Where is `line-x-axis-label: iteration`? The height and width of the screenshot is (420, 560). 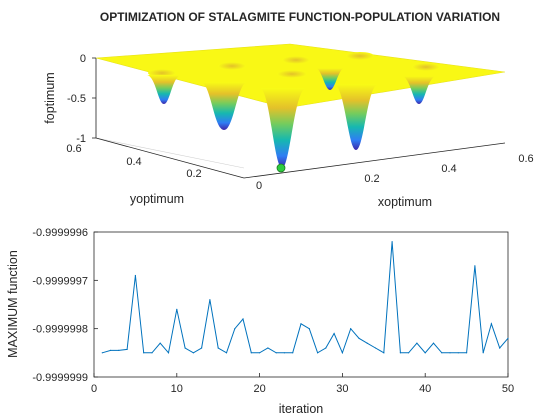 line-x-axis-label: iteration is located at coordinates (301, 409).